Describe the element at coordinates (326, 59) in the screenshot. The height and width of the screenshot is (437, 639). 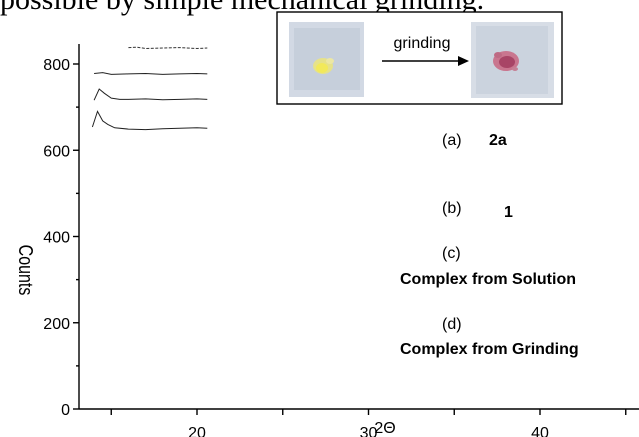
I see `photo-before-grinding` at that location.